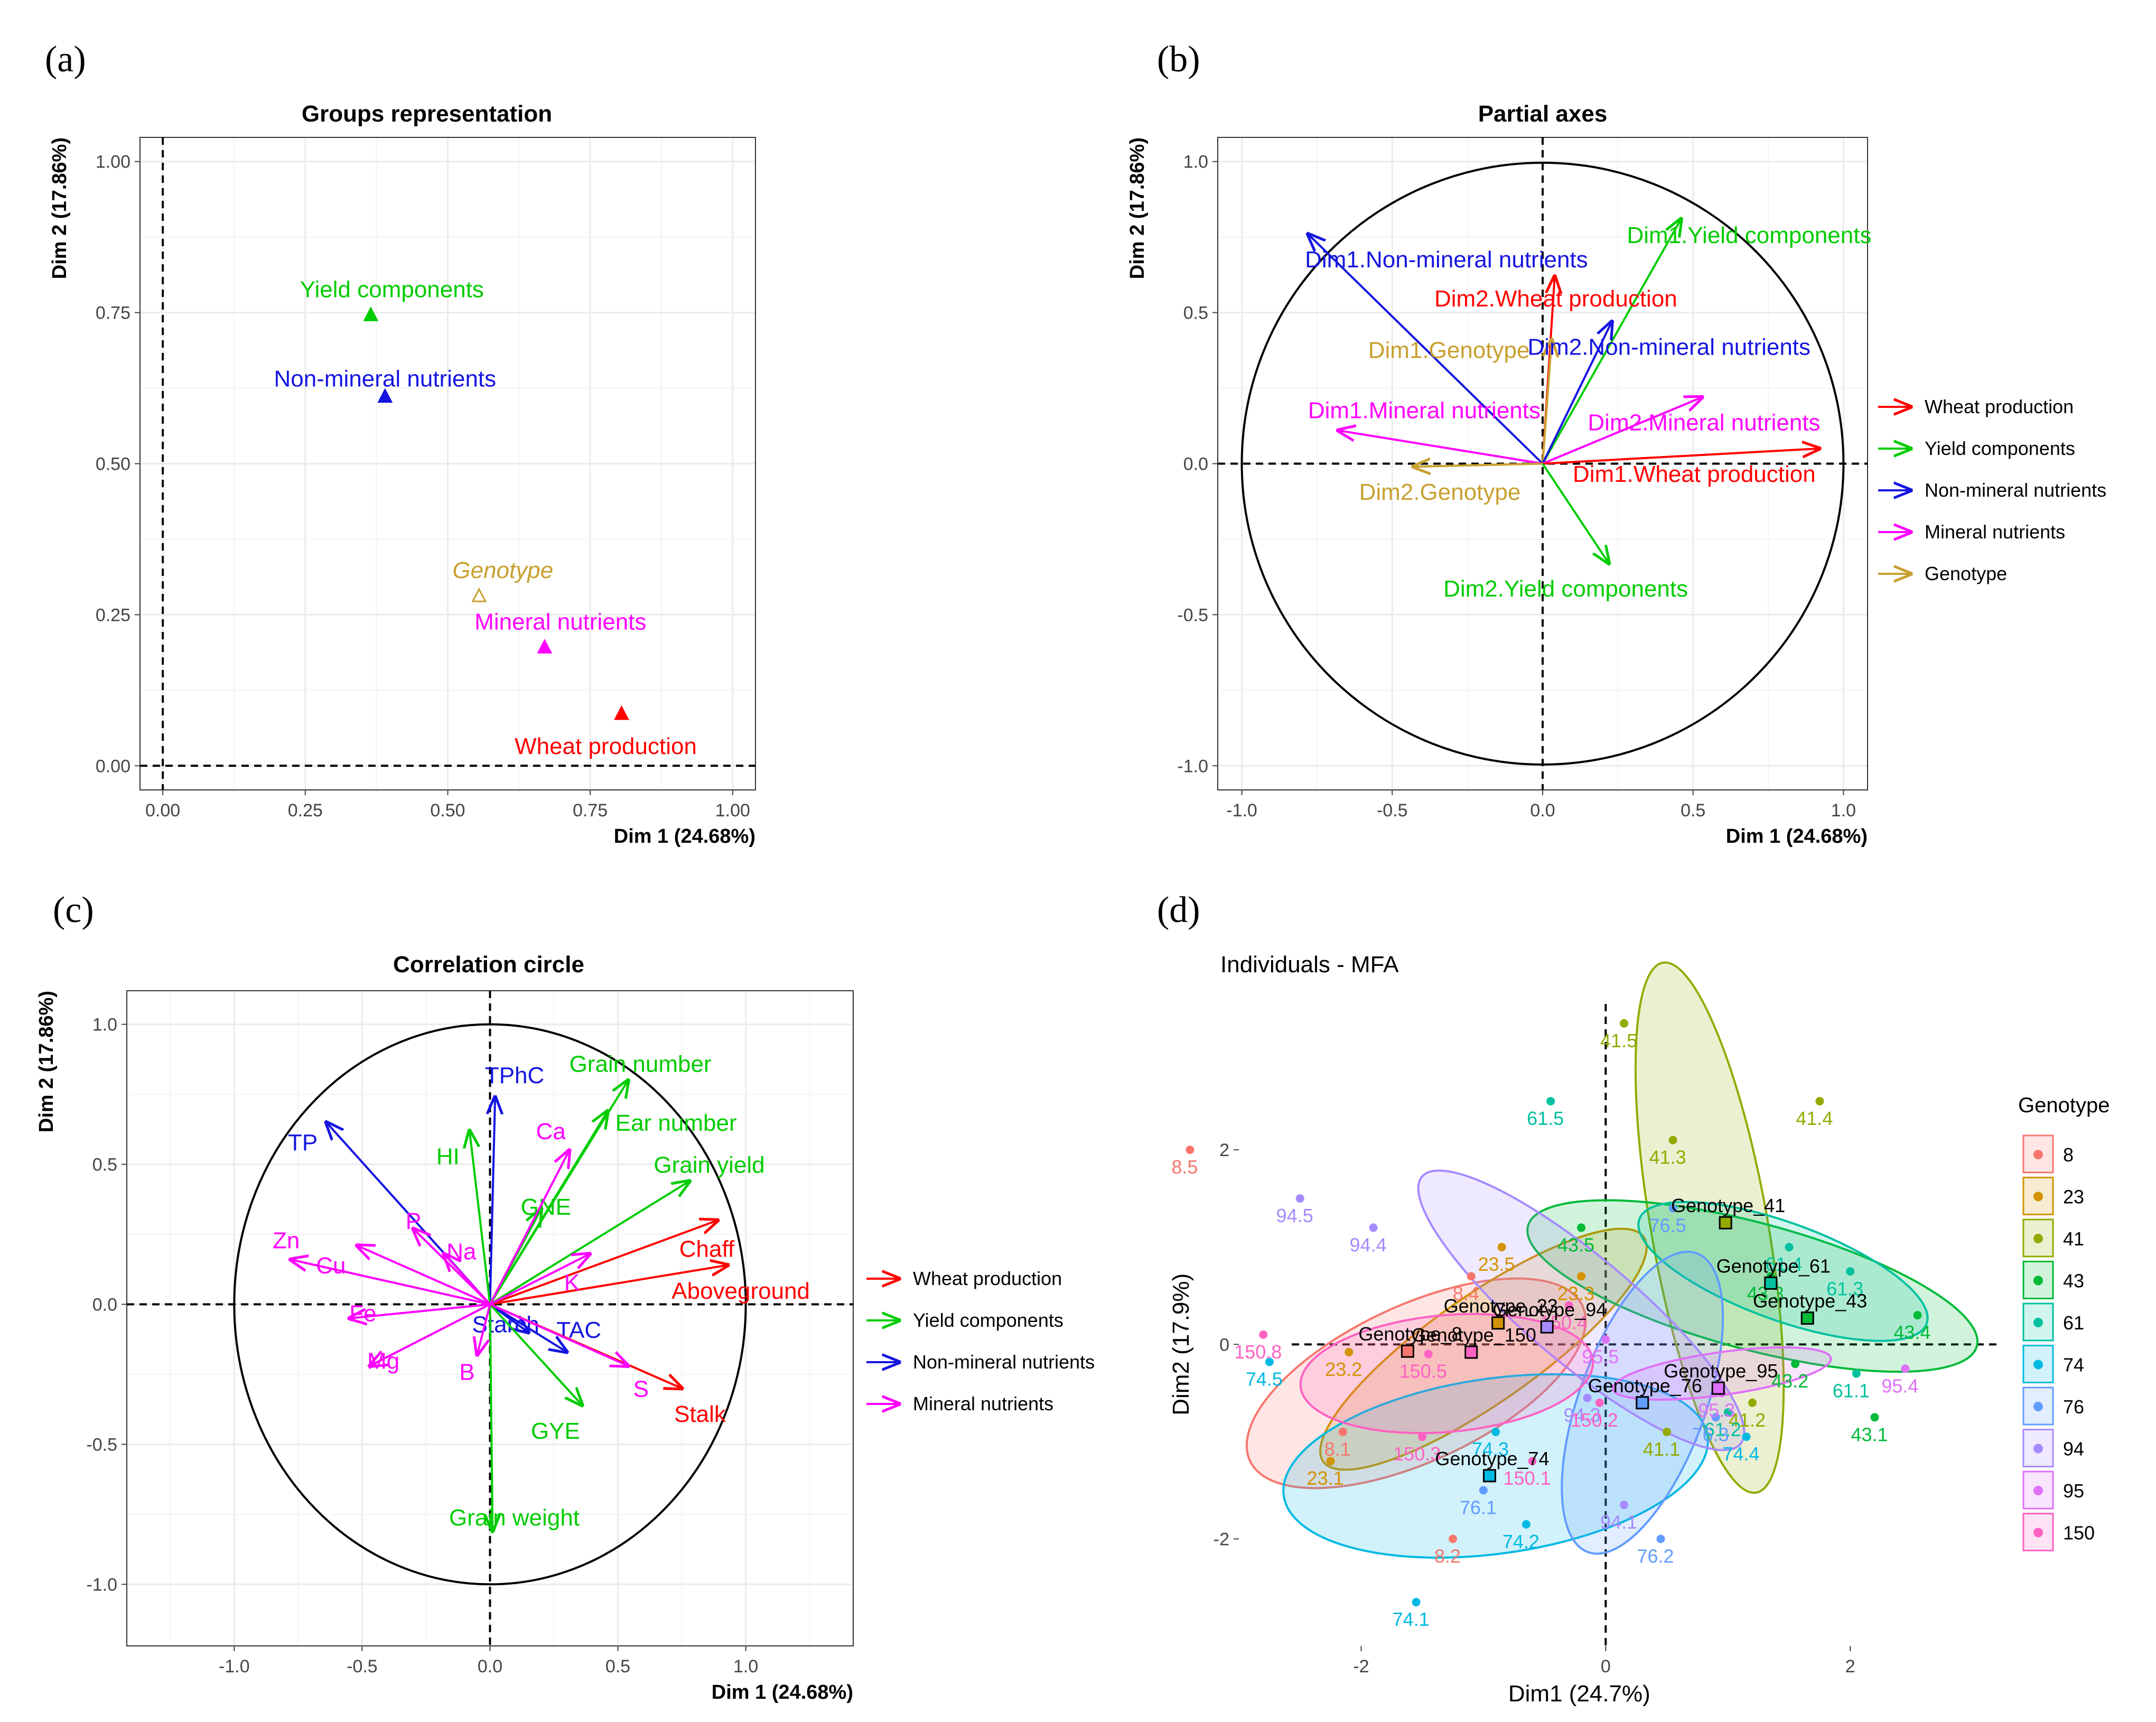 The width and height of the screenshot is (2156, 1722). What do you see at coordinates (684, 836) in the screenshot?
I see `panel-a-x-axis-title: Dim 1 (24.68%)` at bounding box center [684, 836].